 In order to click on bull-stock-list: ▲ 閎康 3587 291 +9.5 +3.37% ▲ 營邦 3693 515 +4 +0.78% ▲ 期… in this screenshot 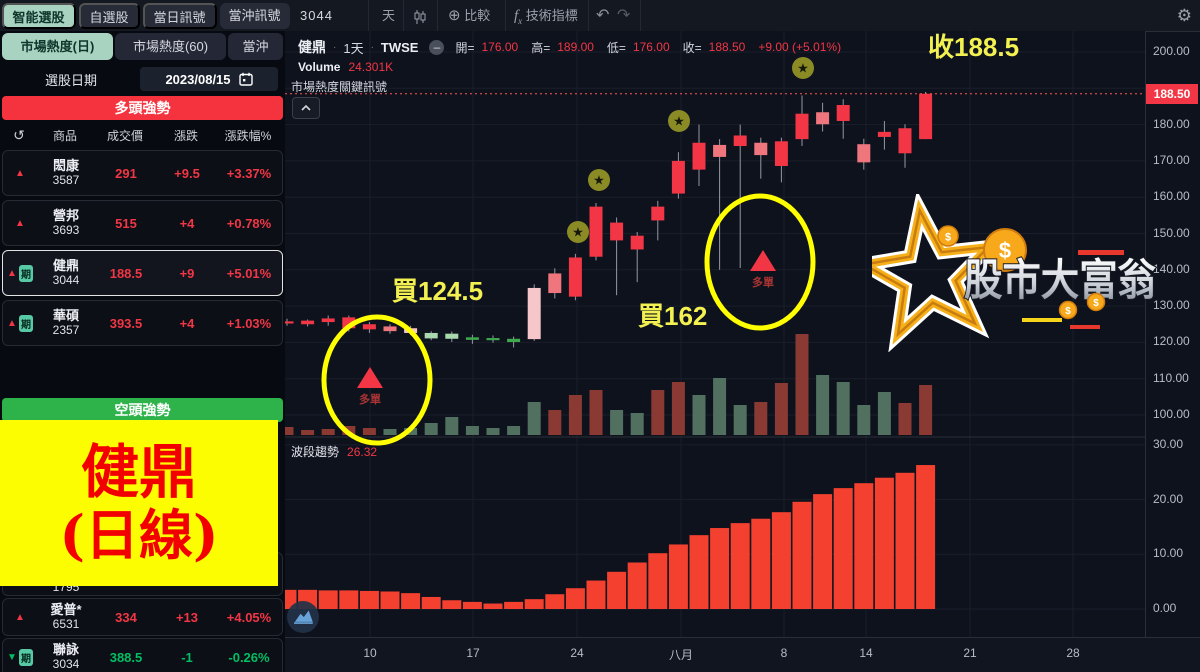, I will do `click(142, 250)`.